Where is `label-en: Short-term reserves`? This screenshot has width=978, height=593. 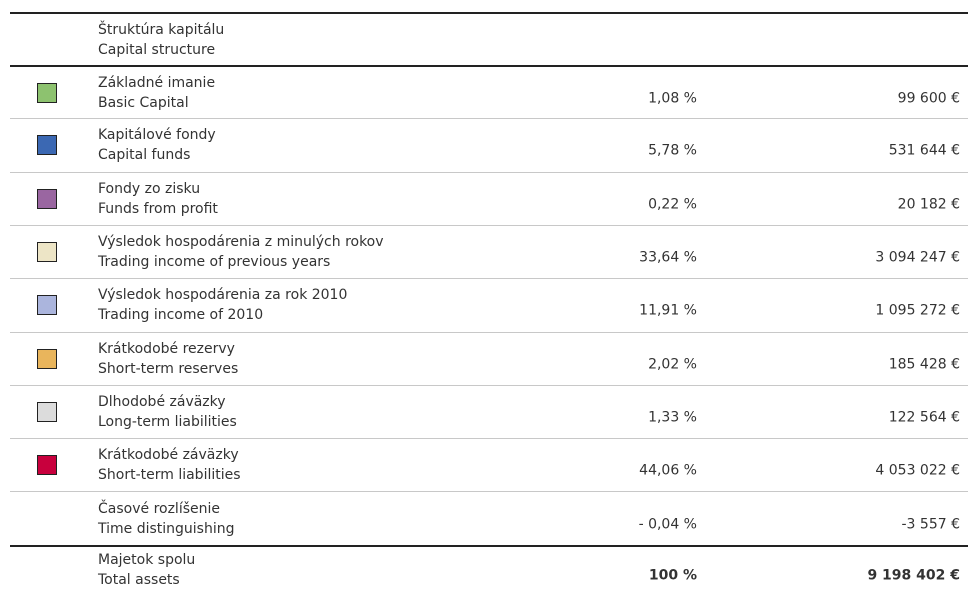
label-en: Short-term reserves is located at coordinates (168, 368).